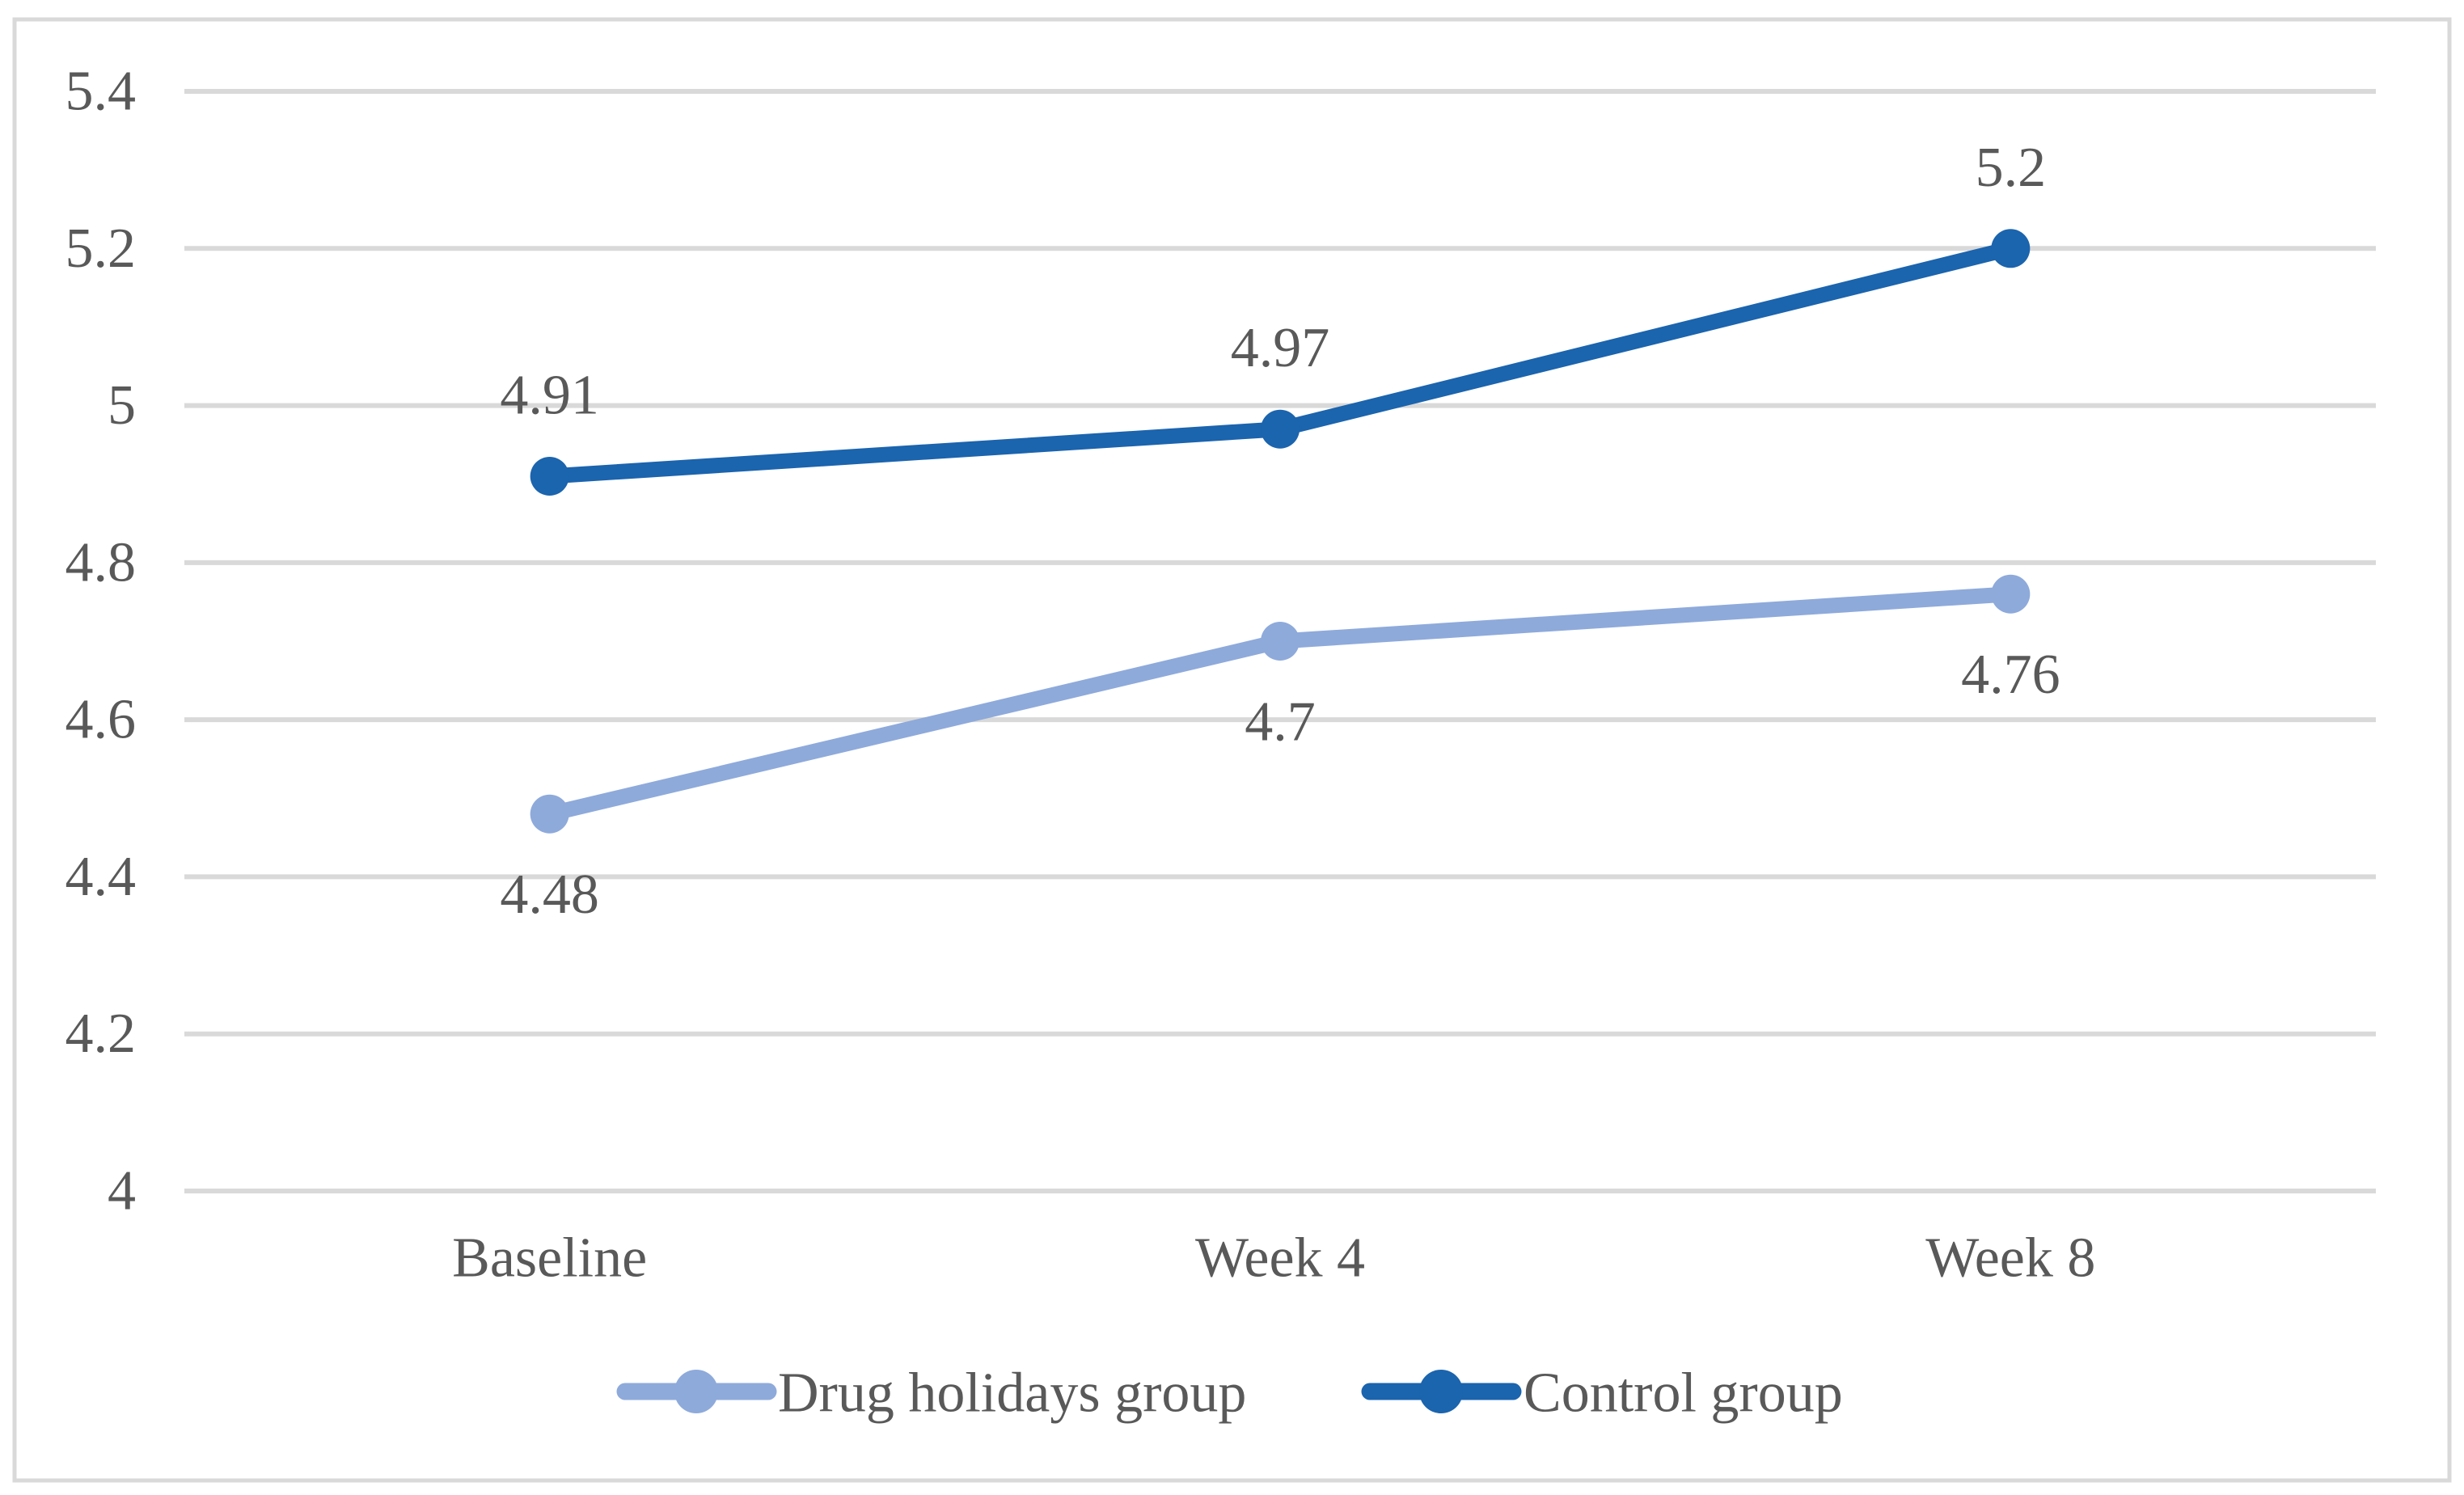 The width and height of the screenshot is (2464, 1495). I want to click on y-tick-label: 4, so click(122, 1191).